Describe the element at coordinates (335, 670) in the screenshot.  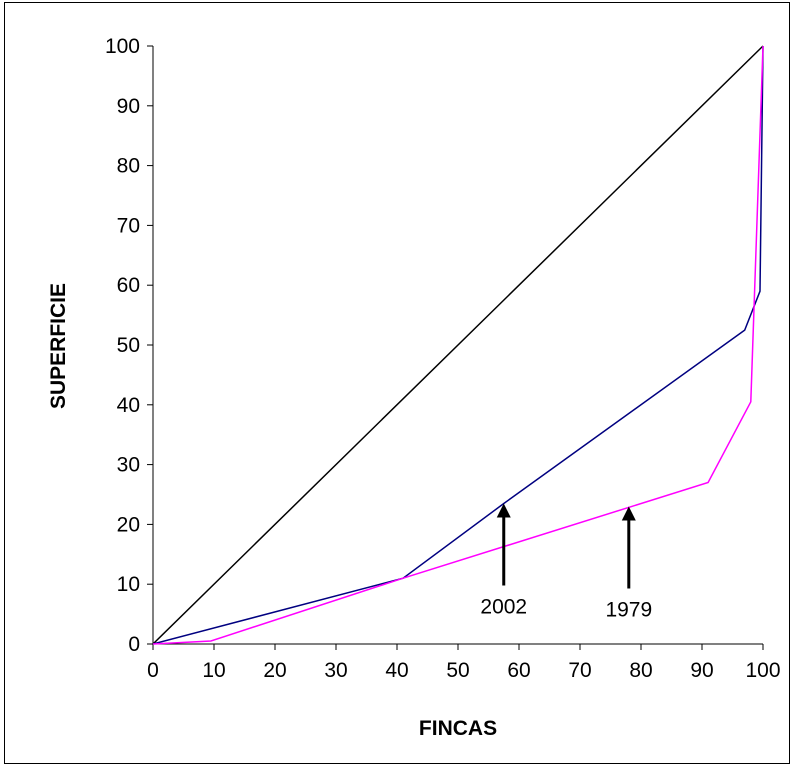
I see `x-tick-label: 30` at that location.